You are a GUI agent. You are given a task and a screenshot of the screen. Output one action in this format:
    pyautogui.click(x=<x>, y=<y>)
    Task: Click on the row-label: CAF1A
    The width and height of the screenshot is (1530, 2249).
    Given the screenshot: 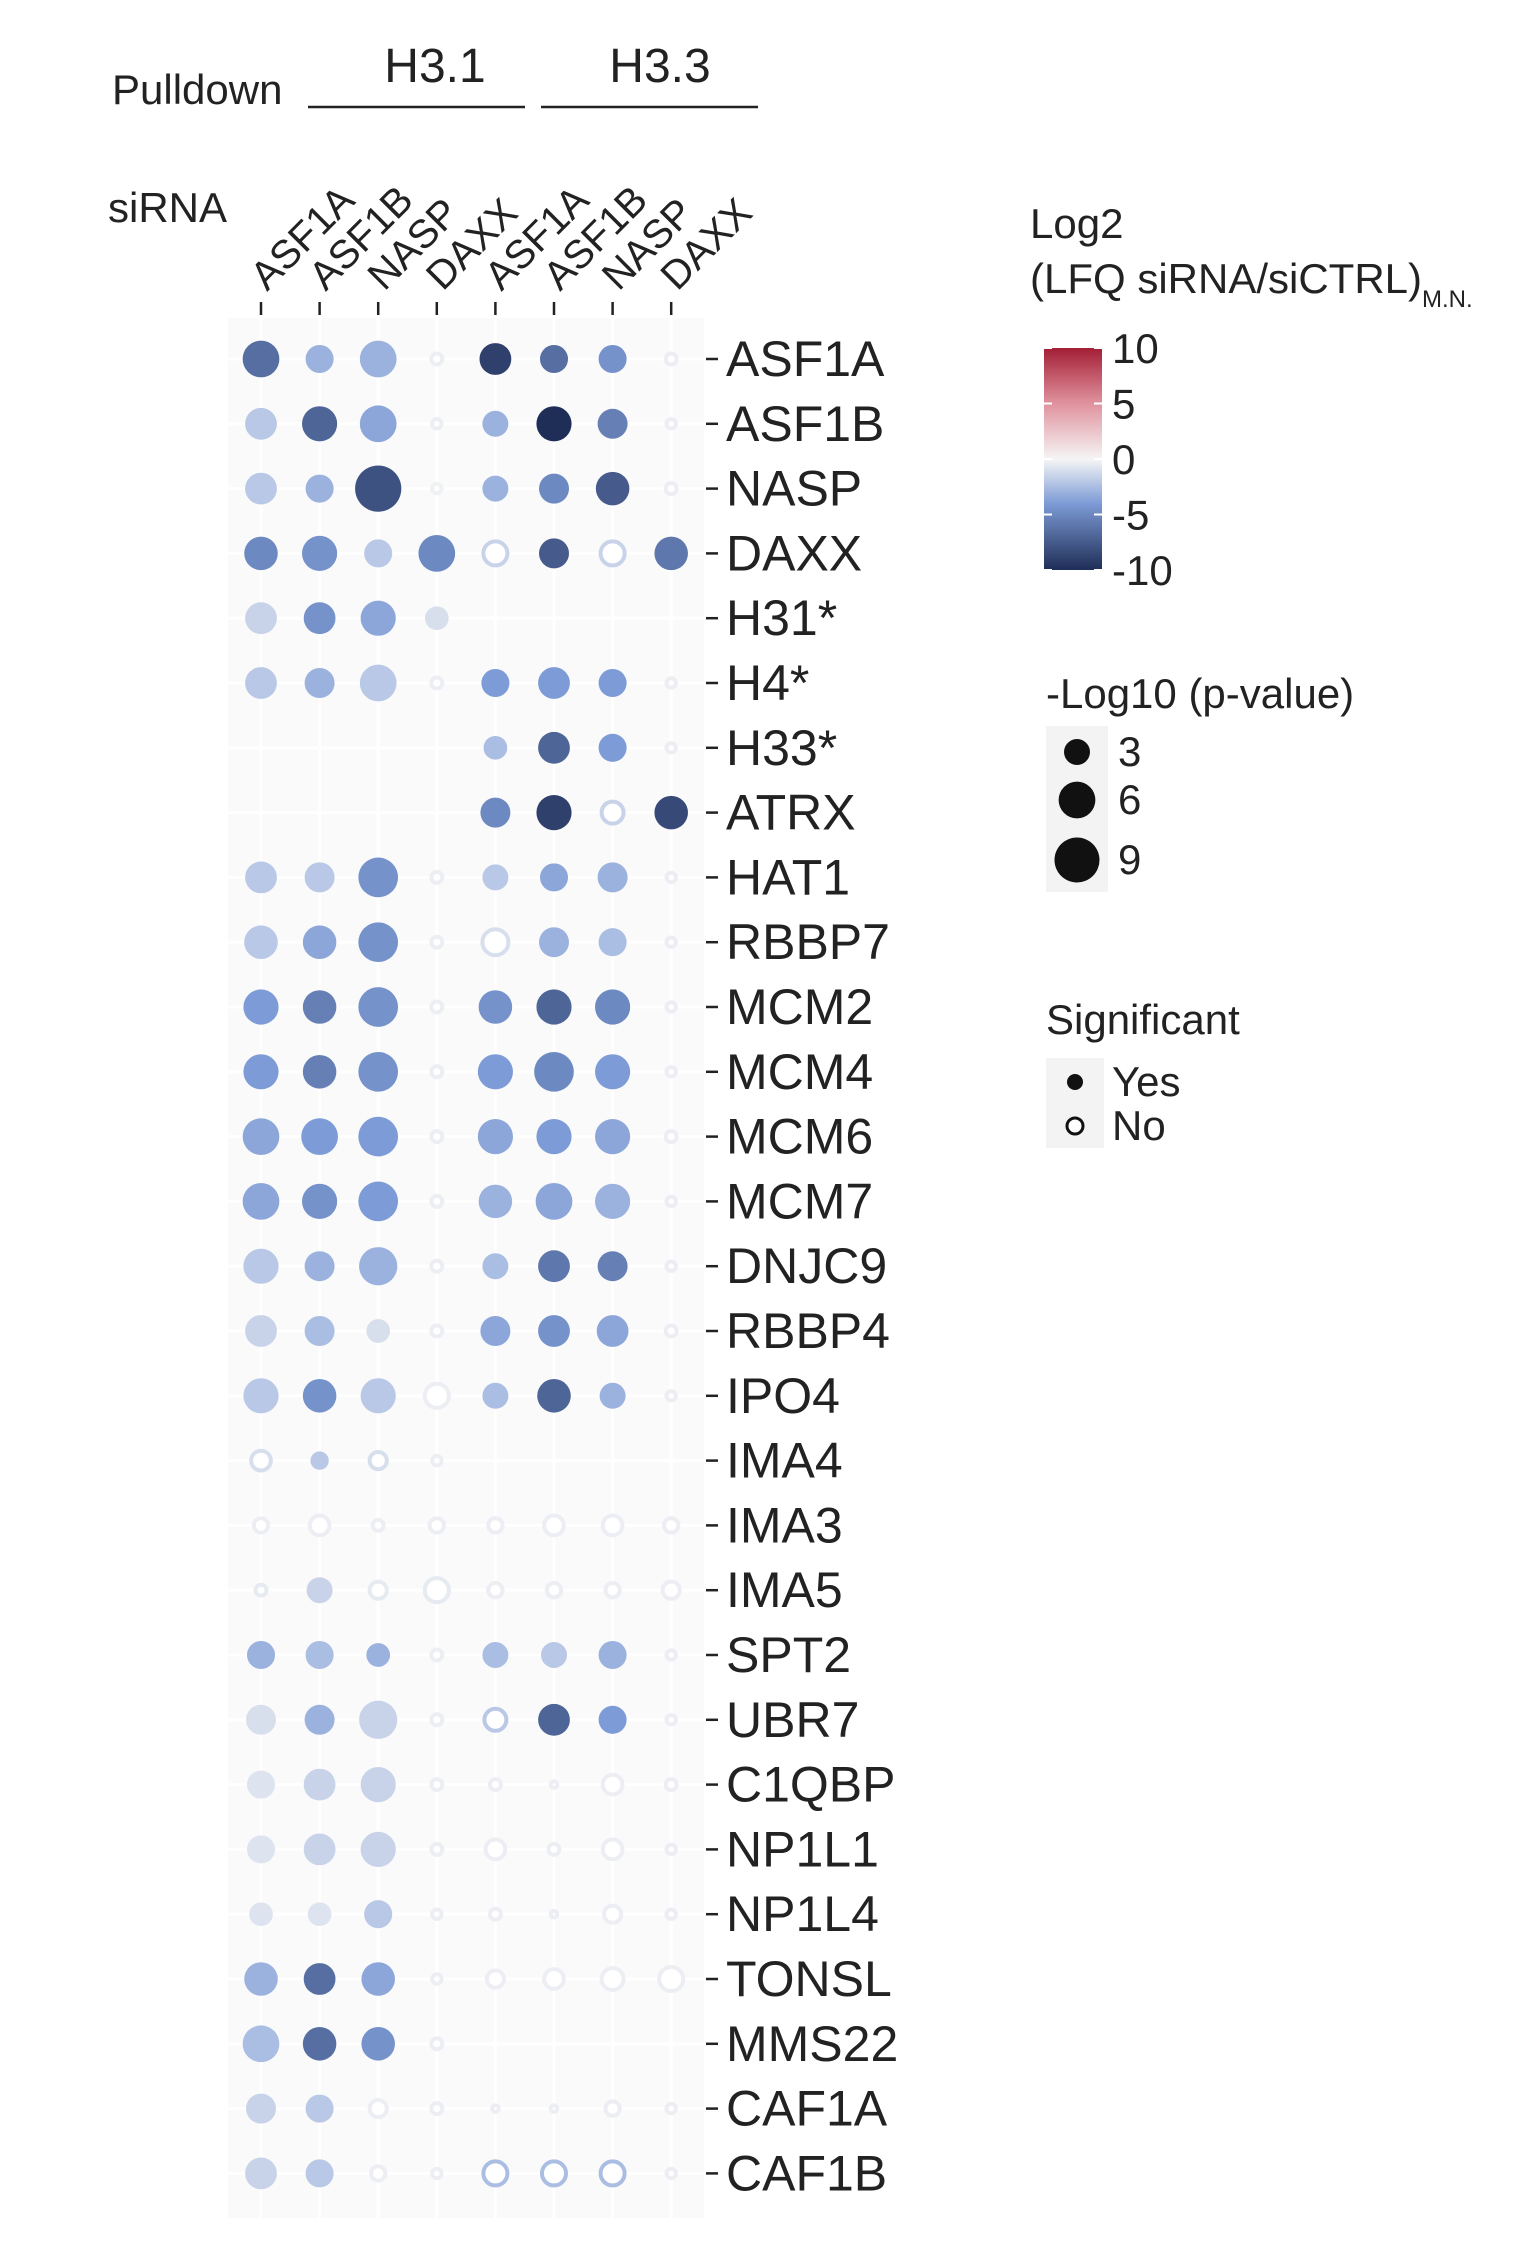 What is the action you would take?
    pyautogui.click(x=807, y=2109)
    